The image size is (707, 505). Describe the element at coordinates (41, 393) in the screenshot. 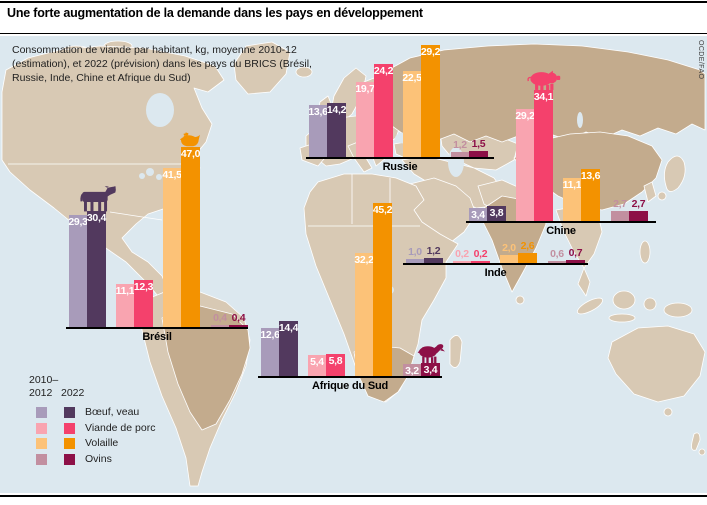

I see `legend-year-2012: 2012` at that location.